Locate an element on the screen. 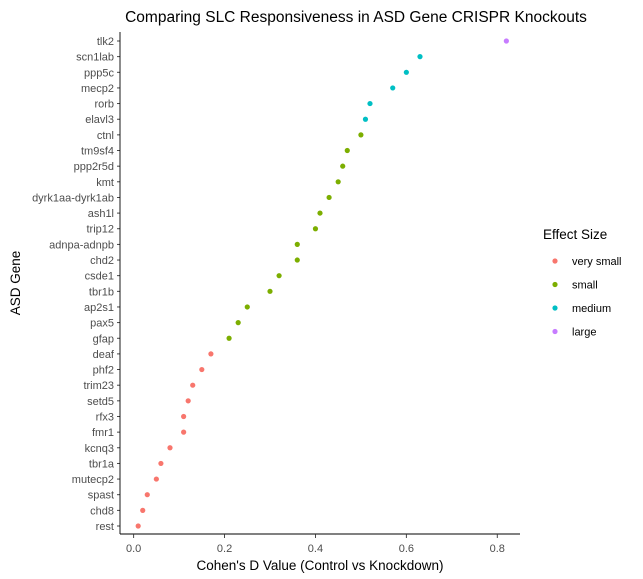 Image resolution: width=643 pixels, height=579 pixels. y-tick-label: tm9sf4 is located at coordinates (97, 152).